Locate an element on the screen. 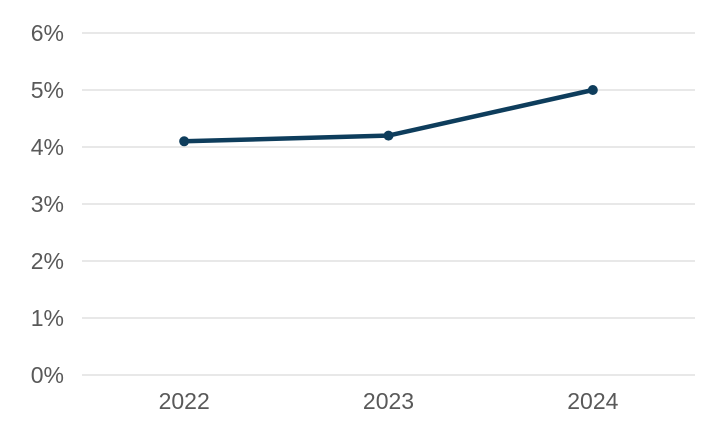  x-tick-label: 2024 is located at coordinates (592, 401).